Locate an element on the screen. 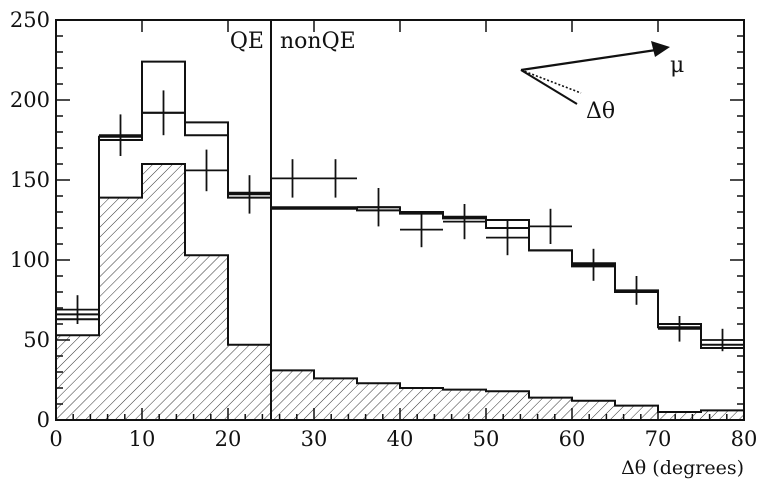 This screenshot has height=481, width=759. reco-direction-line is located at coordinates (549, 87).